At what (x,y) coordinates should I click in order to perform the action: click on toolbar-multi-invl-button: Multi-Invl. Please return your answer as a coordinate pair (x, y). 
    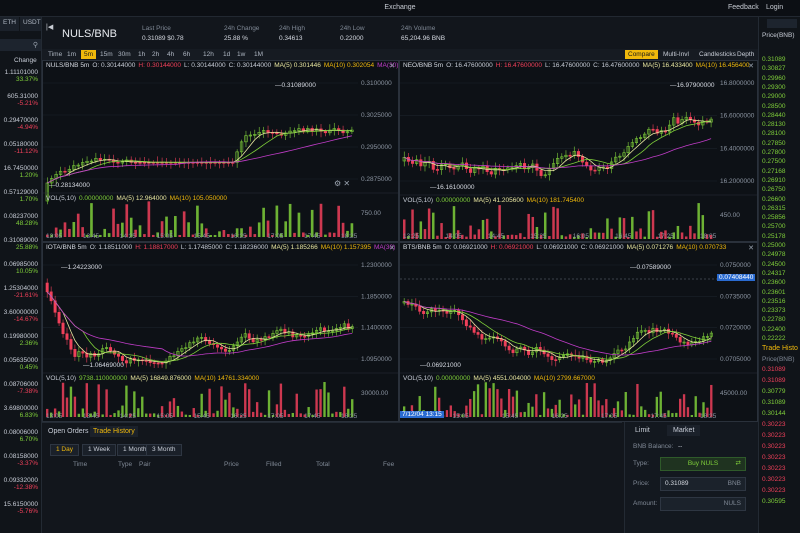
    Looking at the image, I should click on (676, 54).